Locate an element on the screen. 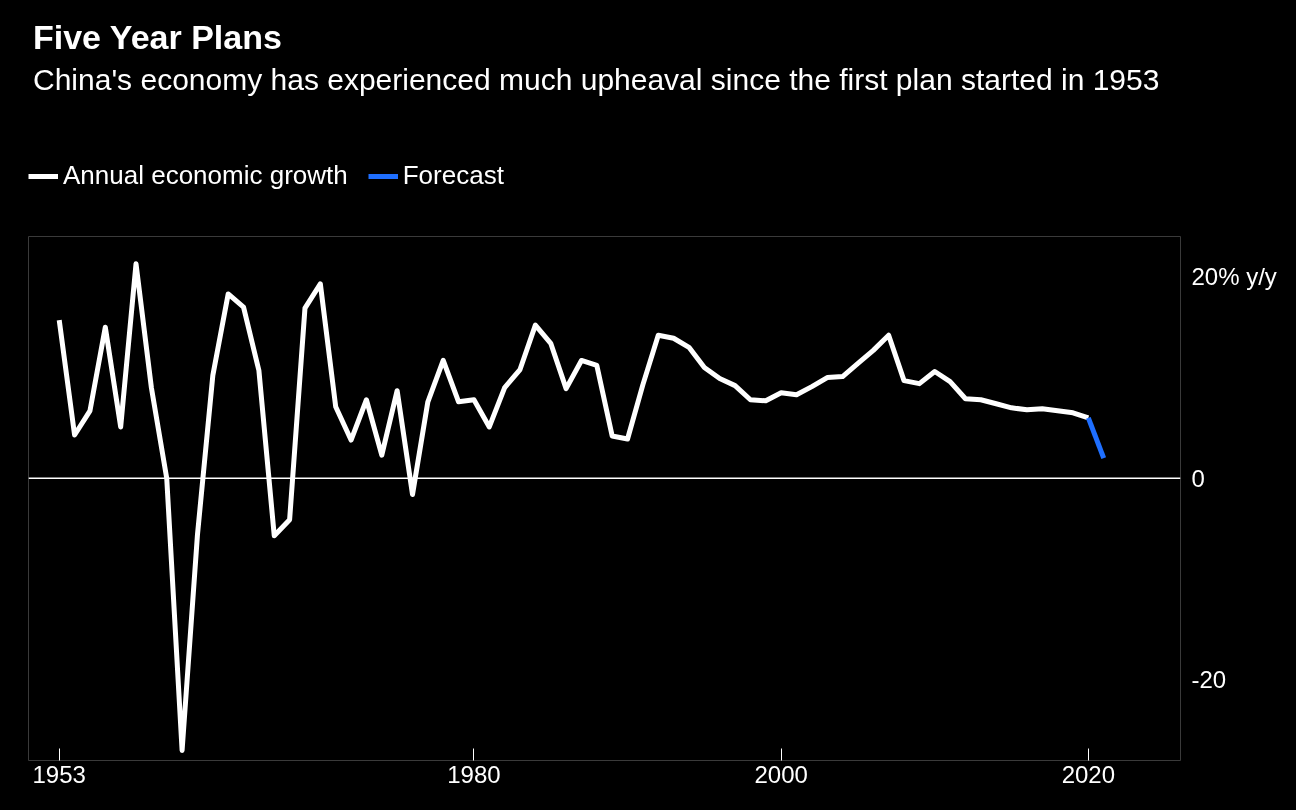 The width and height of the screenshot is (1296, 810). chart-title: Five Year Plans is located at coordinates (158, 37).